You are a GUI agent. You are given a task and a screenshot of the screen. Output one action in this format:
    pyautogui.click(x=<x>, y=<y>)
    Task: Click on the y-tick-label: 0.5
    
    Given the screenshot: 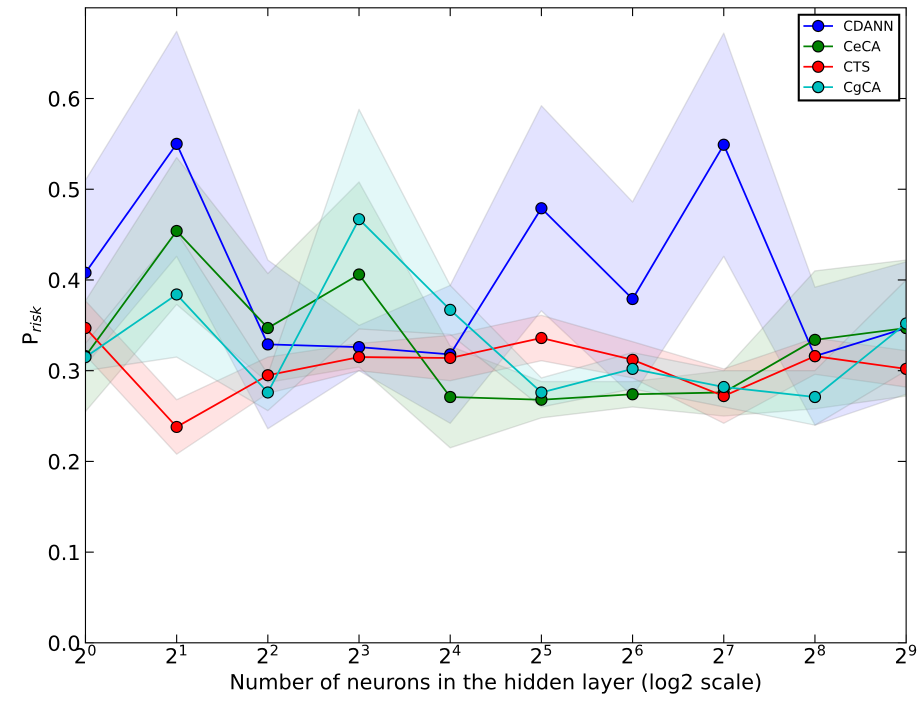 What is the action you would take?
    pyautogui.click(x=63, y=190)
    